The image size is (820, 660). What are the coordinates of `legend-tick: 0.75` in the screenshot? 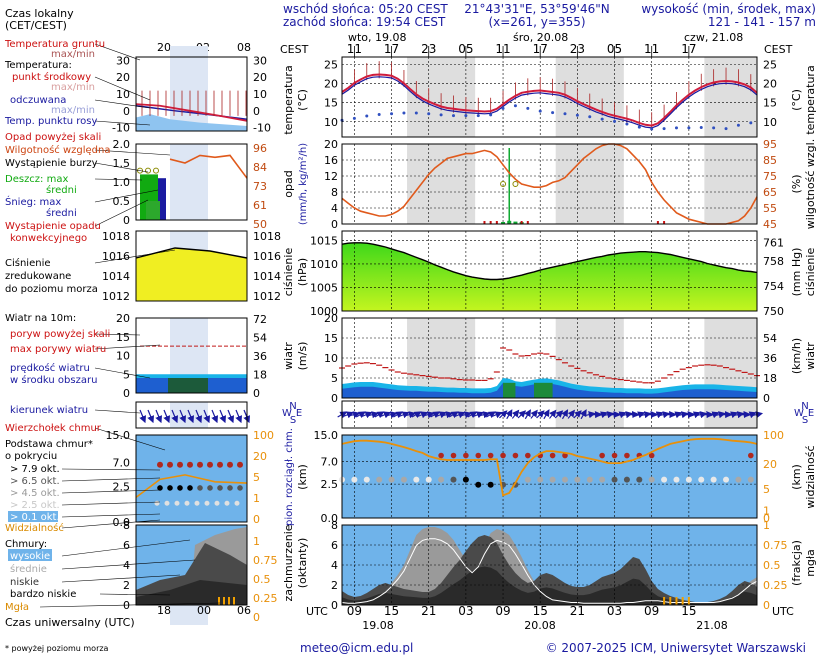 It's located at (265, 560).